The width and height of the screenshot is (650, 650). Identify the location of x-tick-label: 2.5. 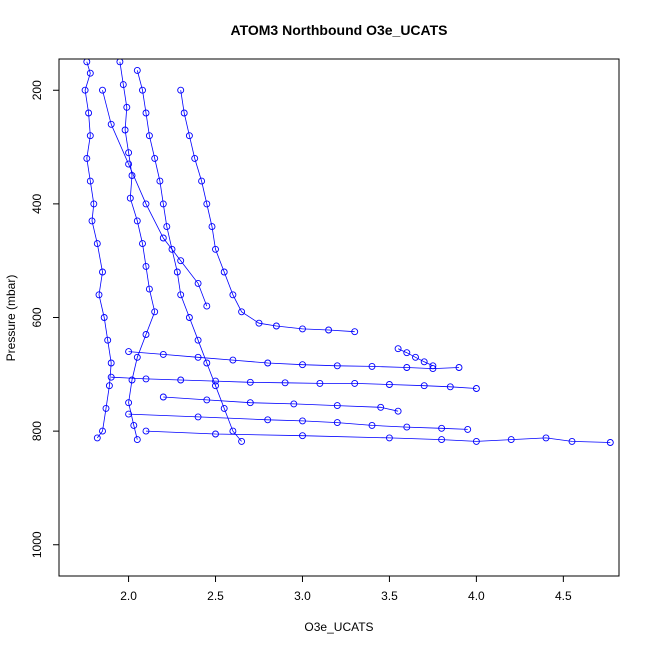
(215, 596).